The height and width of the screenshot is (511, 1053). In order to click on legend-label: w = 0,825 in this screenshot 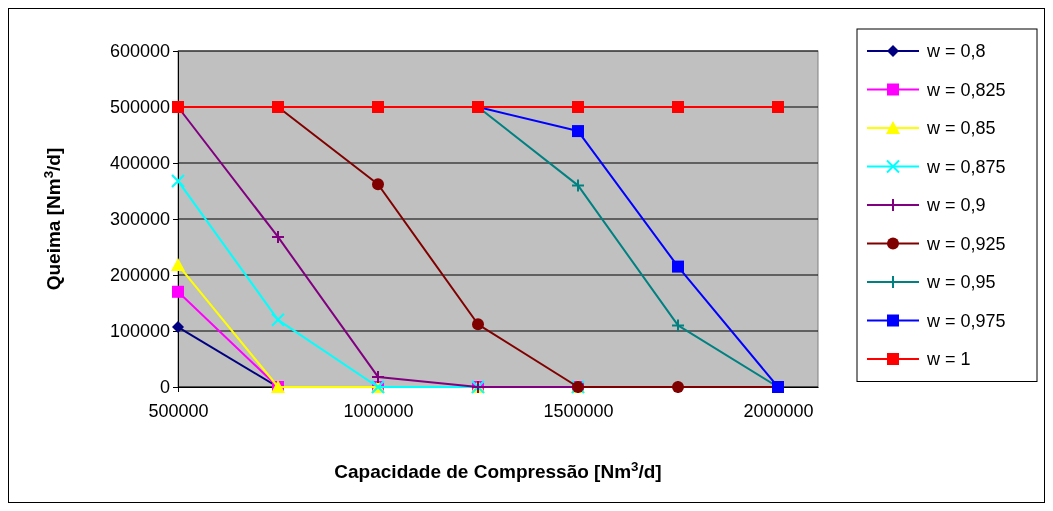, I will do `click(966, 89)`.